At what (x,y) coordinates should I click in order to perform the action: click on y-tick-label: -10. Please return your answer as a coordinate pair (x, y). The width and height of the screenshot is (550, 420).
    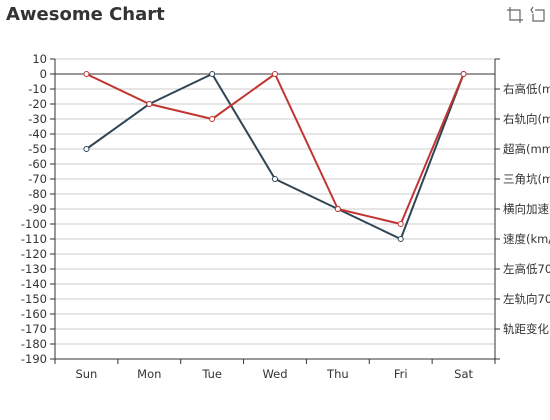
    Looking at the image, I should click on (37, 89).